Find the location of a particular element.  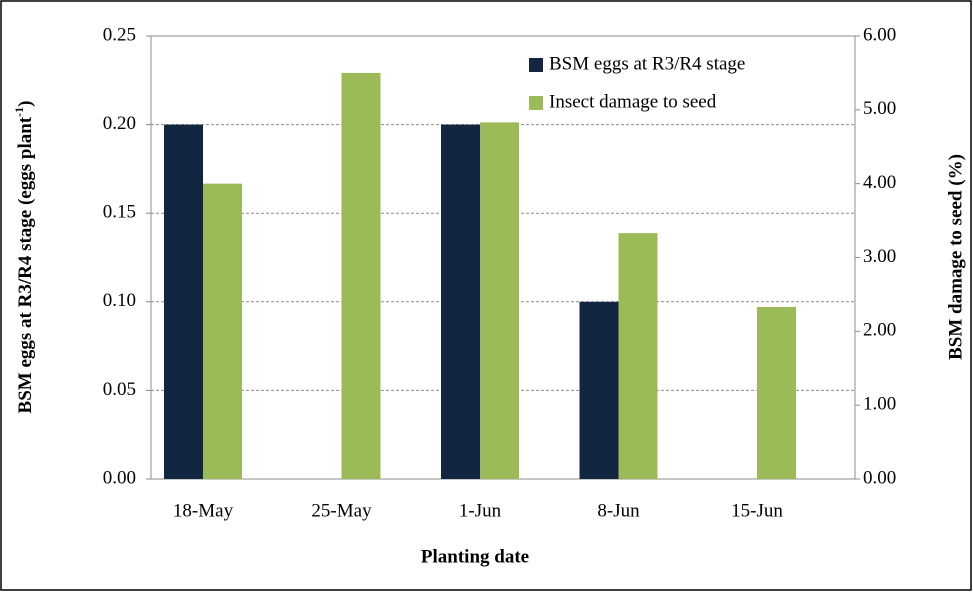

y2-axis-title: BSM damage to seed (%) is located at coordinates (955, 257).